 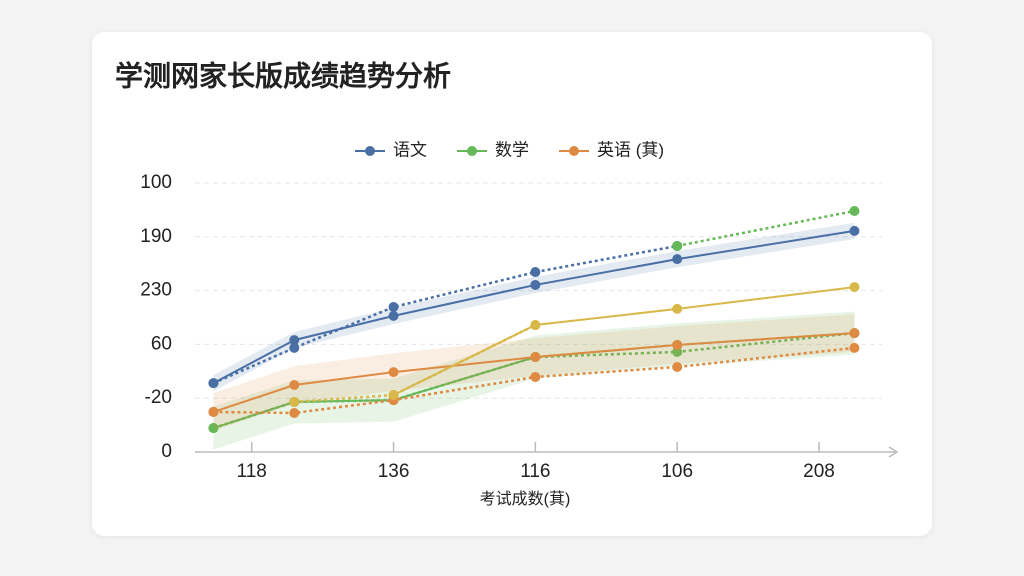 I want to click on chart-title: 学测网家长版成绩趋势分析, so click(x=283, y=75).